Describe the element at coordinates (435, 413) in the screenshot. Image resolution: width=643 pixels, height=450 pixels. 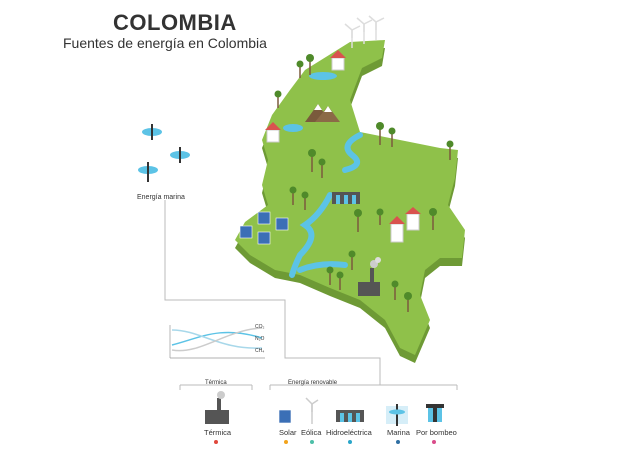
I see `pumped-storage-icon` at that location.